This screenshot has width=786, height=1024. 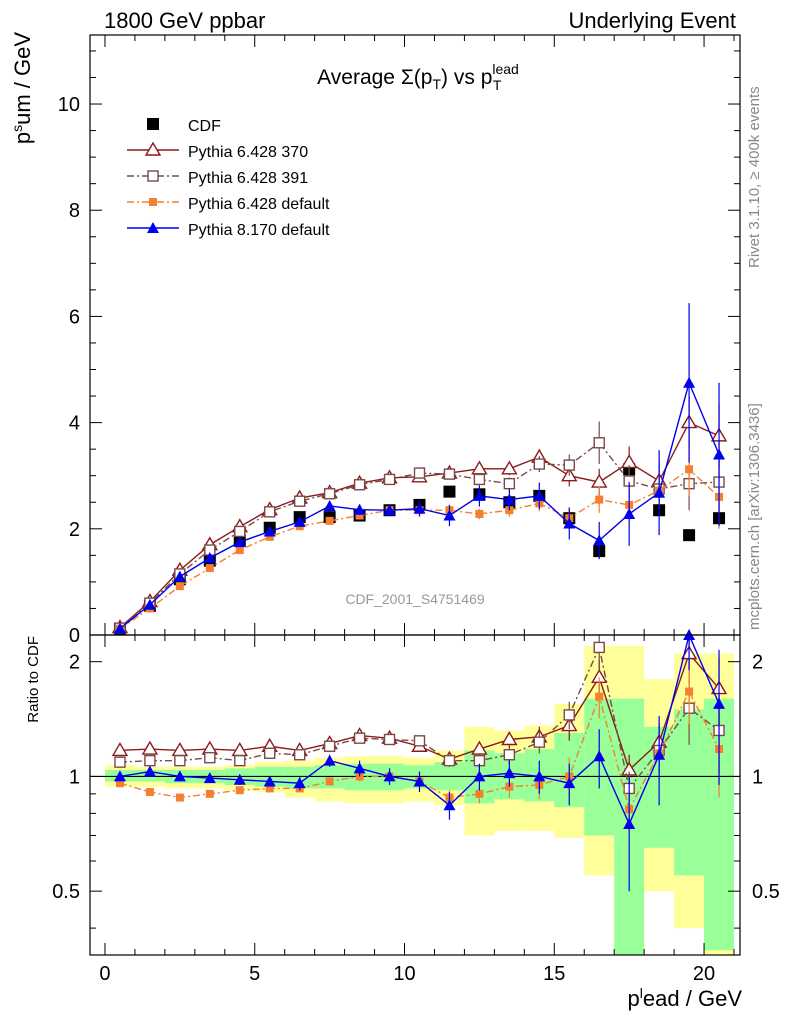 I want to click on legend-label: CDF, so click(x=204, y=126).